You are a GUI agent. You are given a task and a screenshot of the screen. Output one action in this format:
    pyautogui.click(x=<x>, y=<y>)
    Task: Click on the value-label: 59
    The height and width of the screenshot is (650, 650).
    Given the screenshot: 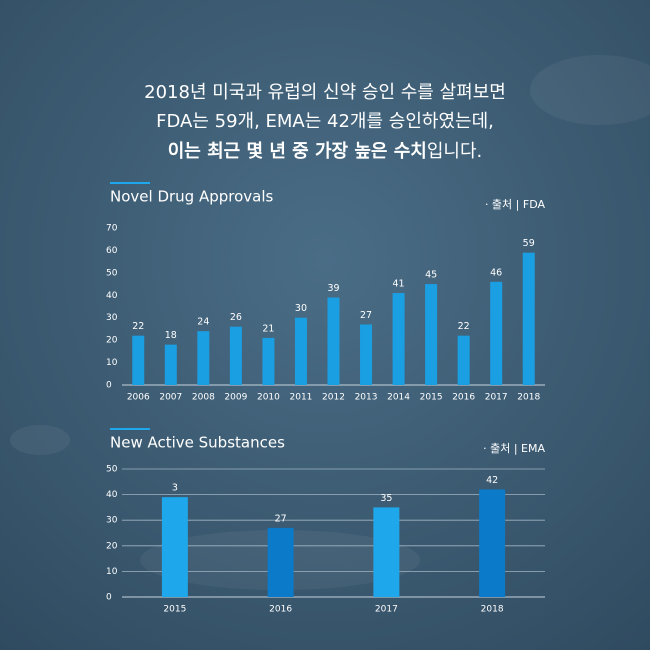 What is the action you would take?
    pyautogui.click(x=529, y=243)
    